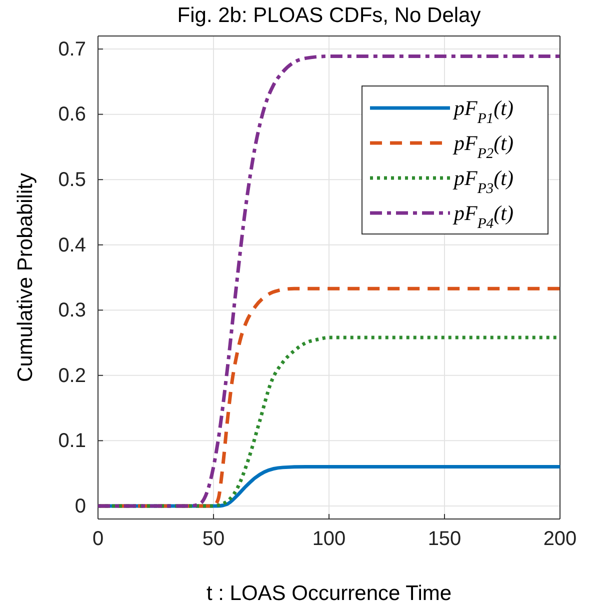 The image size is (594, 613). What do you see at coordinates (213, 539) in the screenshot?
I see `x-tick-label: 50` at bounding box center [213, 539].